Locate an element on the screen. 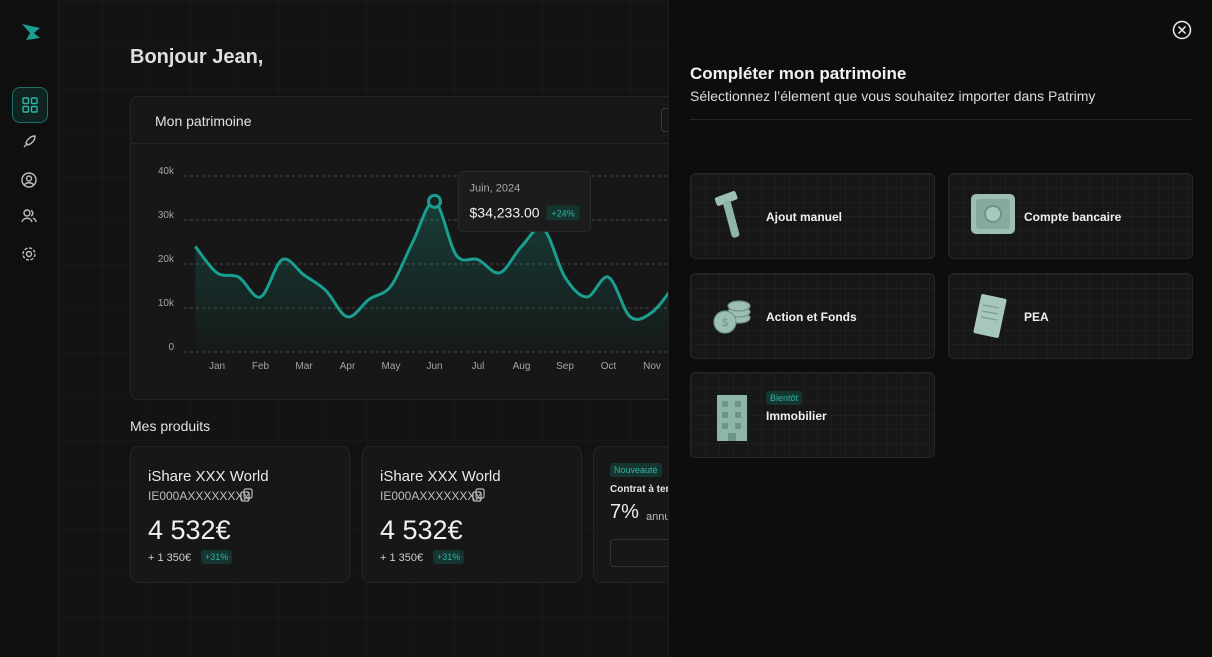  x-tick-label: Jan is located at coordinates (217, 366).